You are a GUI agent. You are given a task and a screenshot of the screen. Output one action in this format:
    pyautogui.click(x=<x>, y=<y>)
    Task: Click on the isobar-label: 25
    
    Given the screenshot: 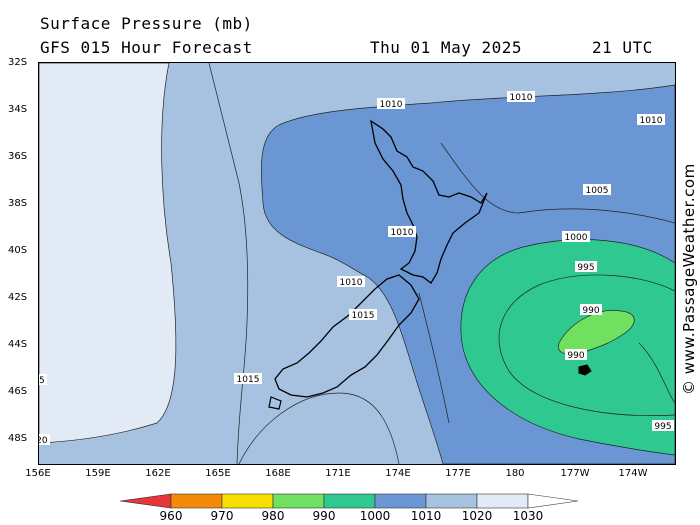 What is the action you would take?
    pyautogui.click(x=42, y=381)
    